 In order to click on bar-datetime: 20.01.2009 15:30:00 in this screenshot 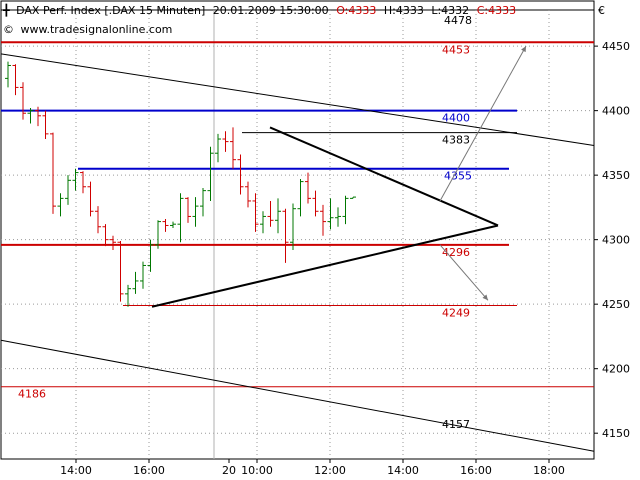, I will do `click(271, 10)`.